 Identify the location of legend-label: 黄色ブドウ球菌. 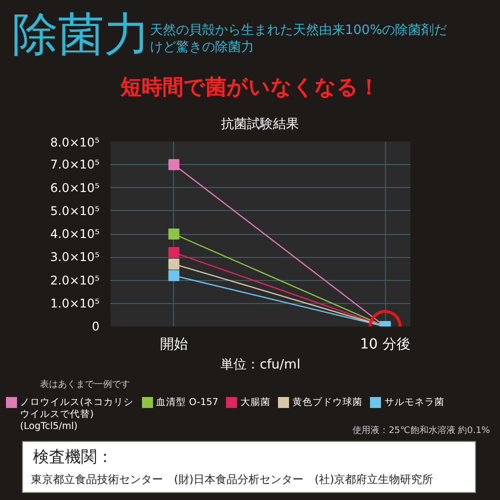
(327, 403).